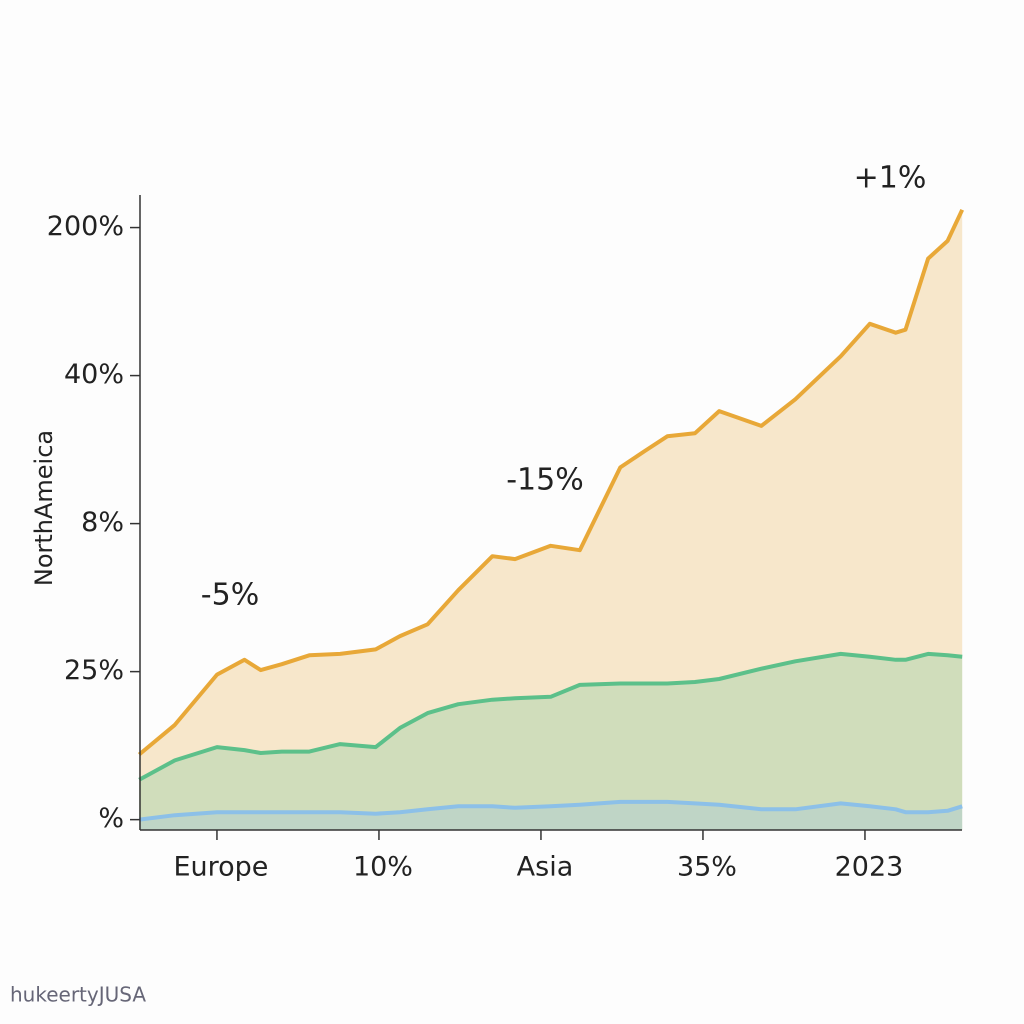  Describe the element at coordinates (85, 226) in the screenshot. I see `y-tick-label: 200%` at that location.